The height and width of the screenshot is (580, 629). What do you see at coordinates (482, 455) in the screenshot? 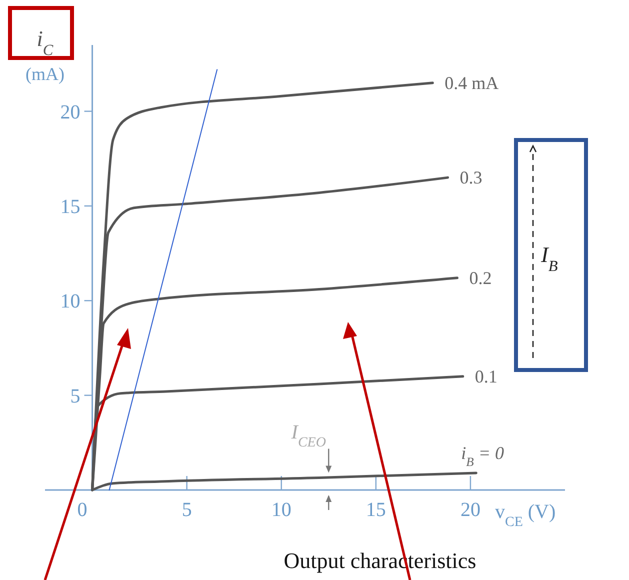
I see `series-label: i$_{B}$ = 0` at bounding box center [482, 455].